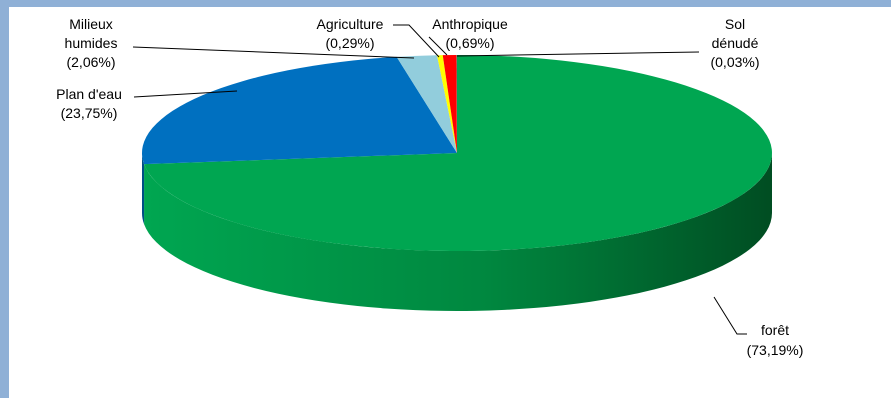 The image size is (891, 398). What do you see at coordinates (426, 104) in the screenshot?
I see `pie-slice-milieux-humides` at bounding box center [426, 104].